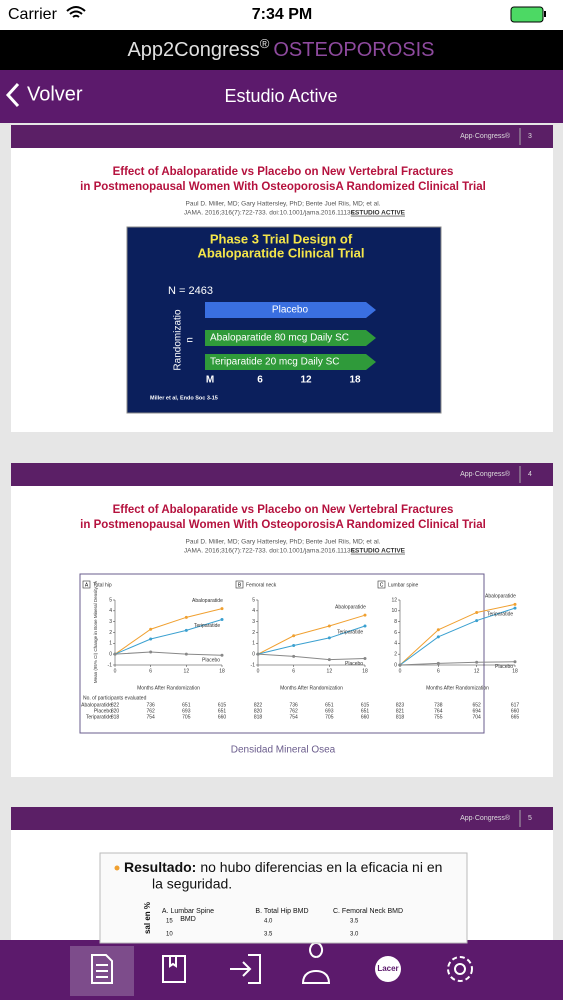 The width and height of the screenshot is (563, 1005). What do you see at coordinates (102, 969) in the screenshot?
I see `tab-document-icon` at bounding box center [102, 969].